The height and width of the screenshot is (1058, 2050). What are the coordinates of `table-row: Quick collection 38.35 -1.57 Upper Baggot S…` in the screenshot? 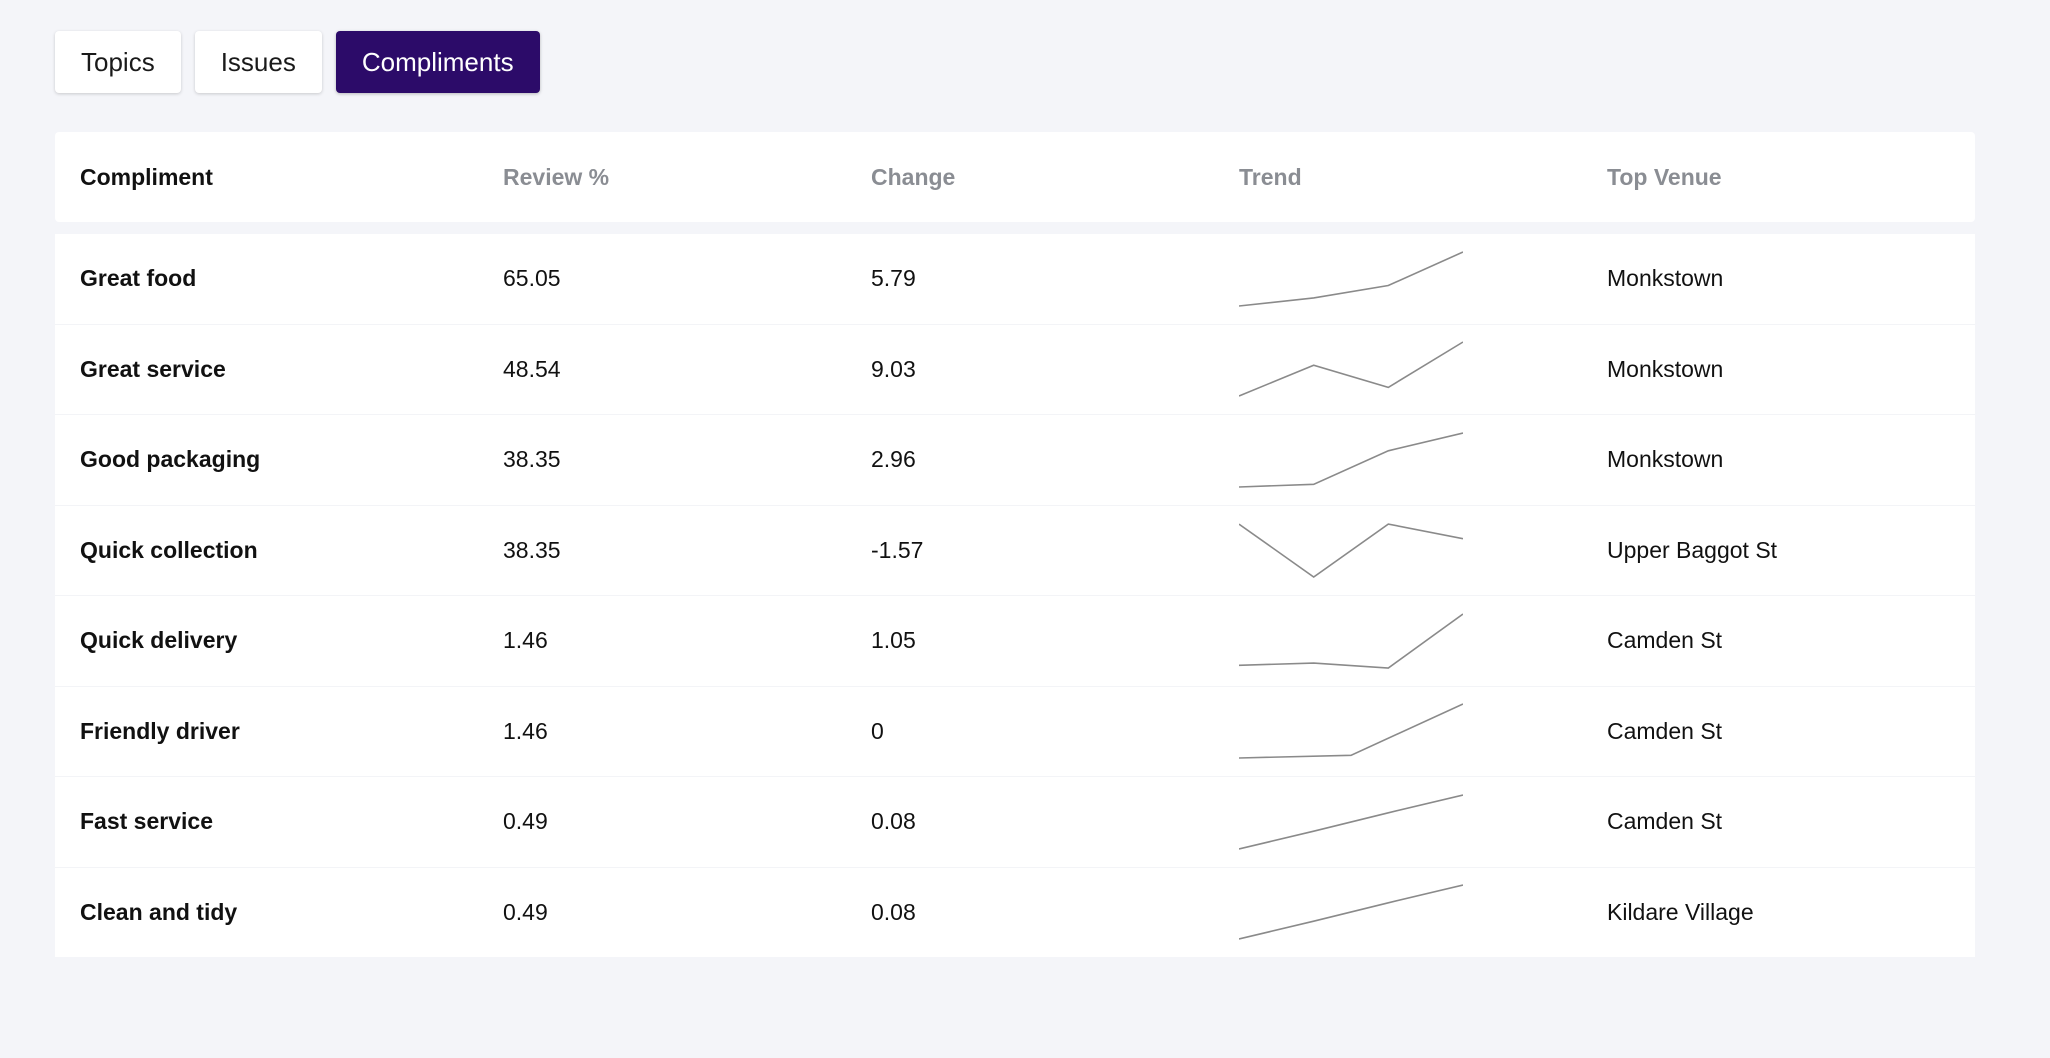 It's located at (1015, 550).